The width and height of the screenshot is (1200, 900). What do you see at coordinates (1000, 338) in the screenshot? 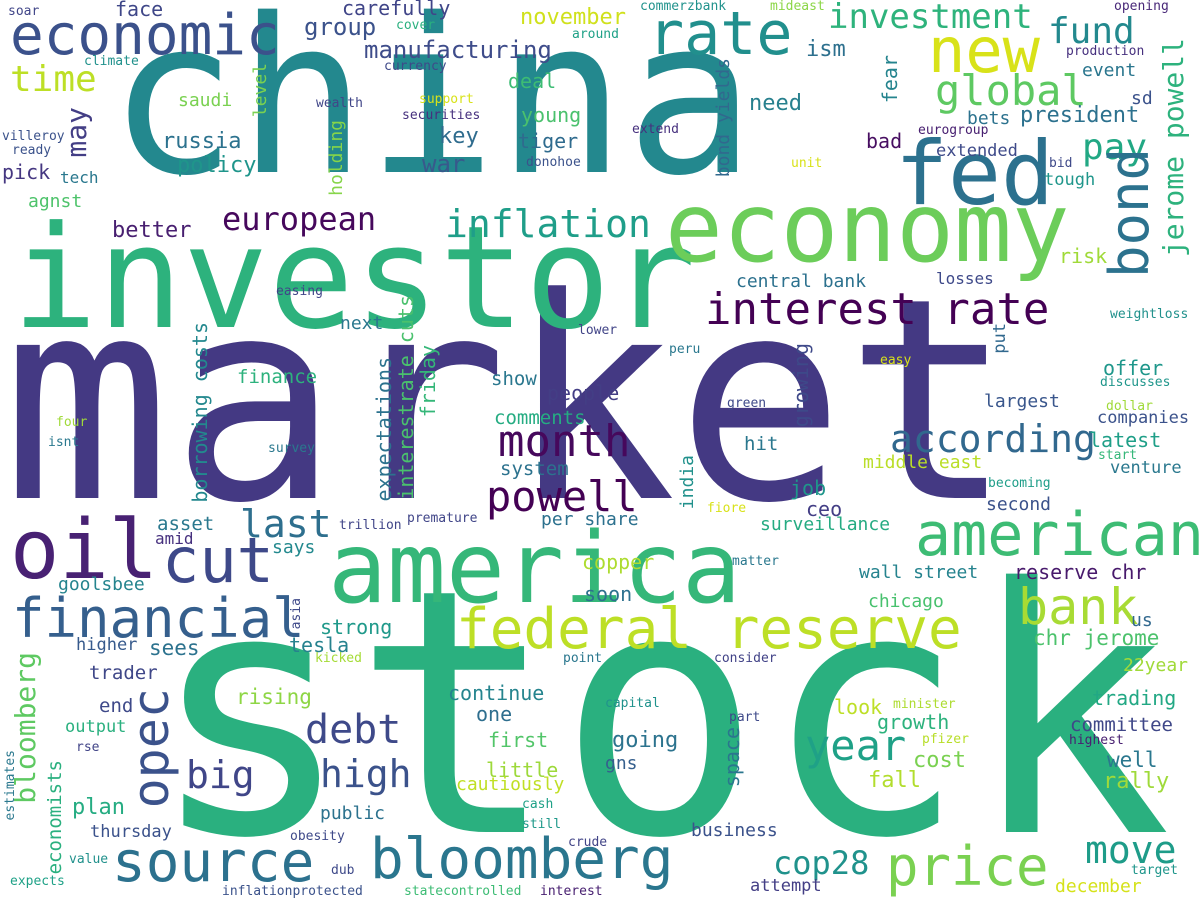
I see `word-put: put` at bounding box center [1000, 338].